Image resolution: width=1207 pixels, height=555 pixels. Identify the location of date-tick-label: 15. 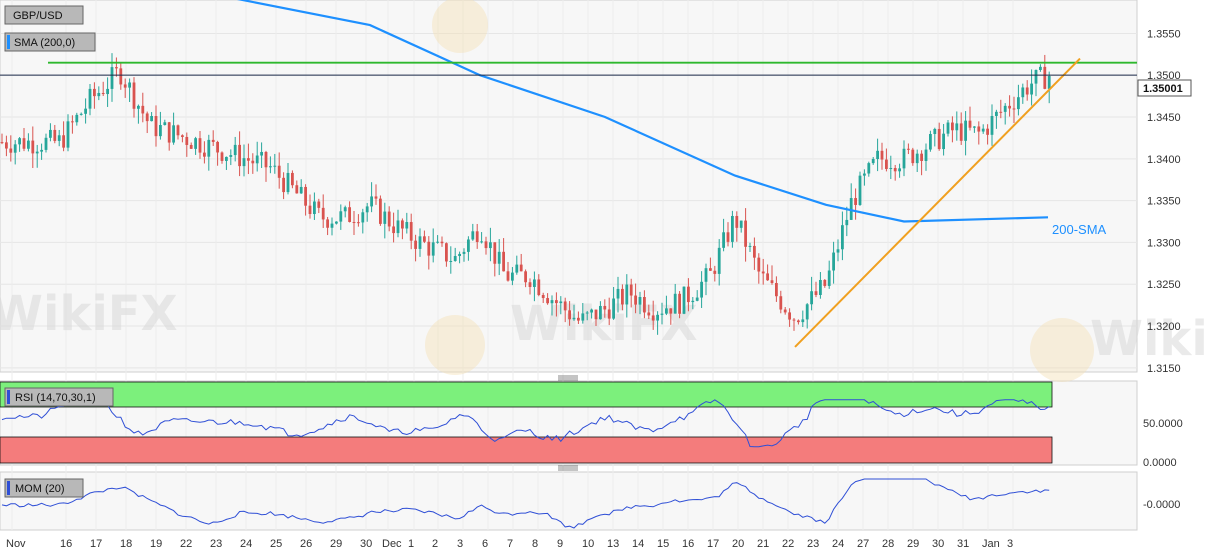
(663, 544).